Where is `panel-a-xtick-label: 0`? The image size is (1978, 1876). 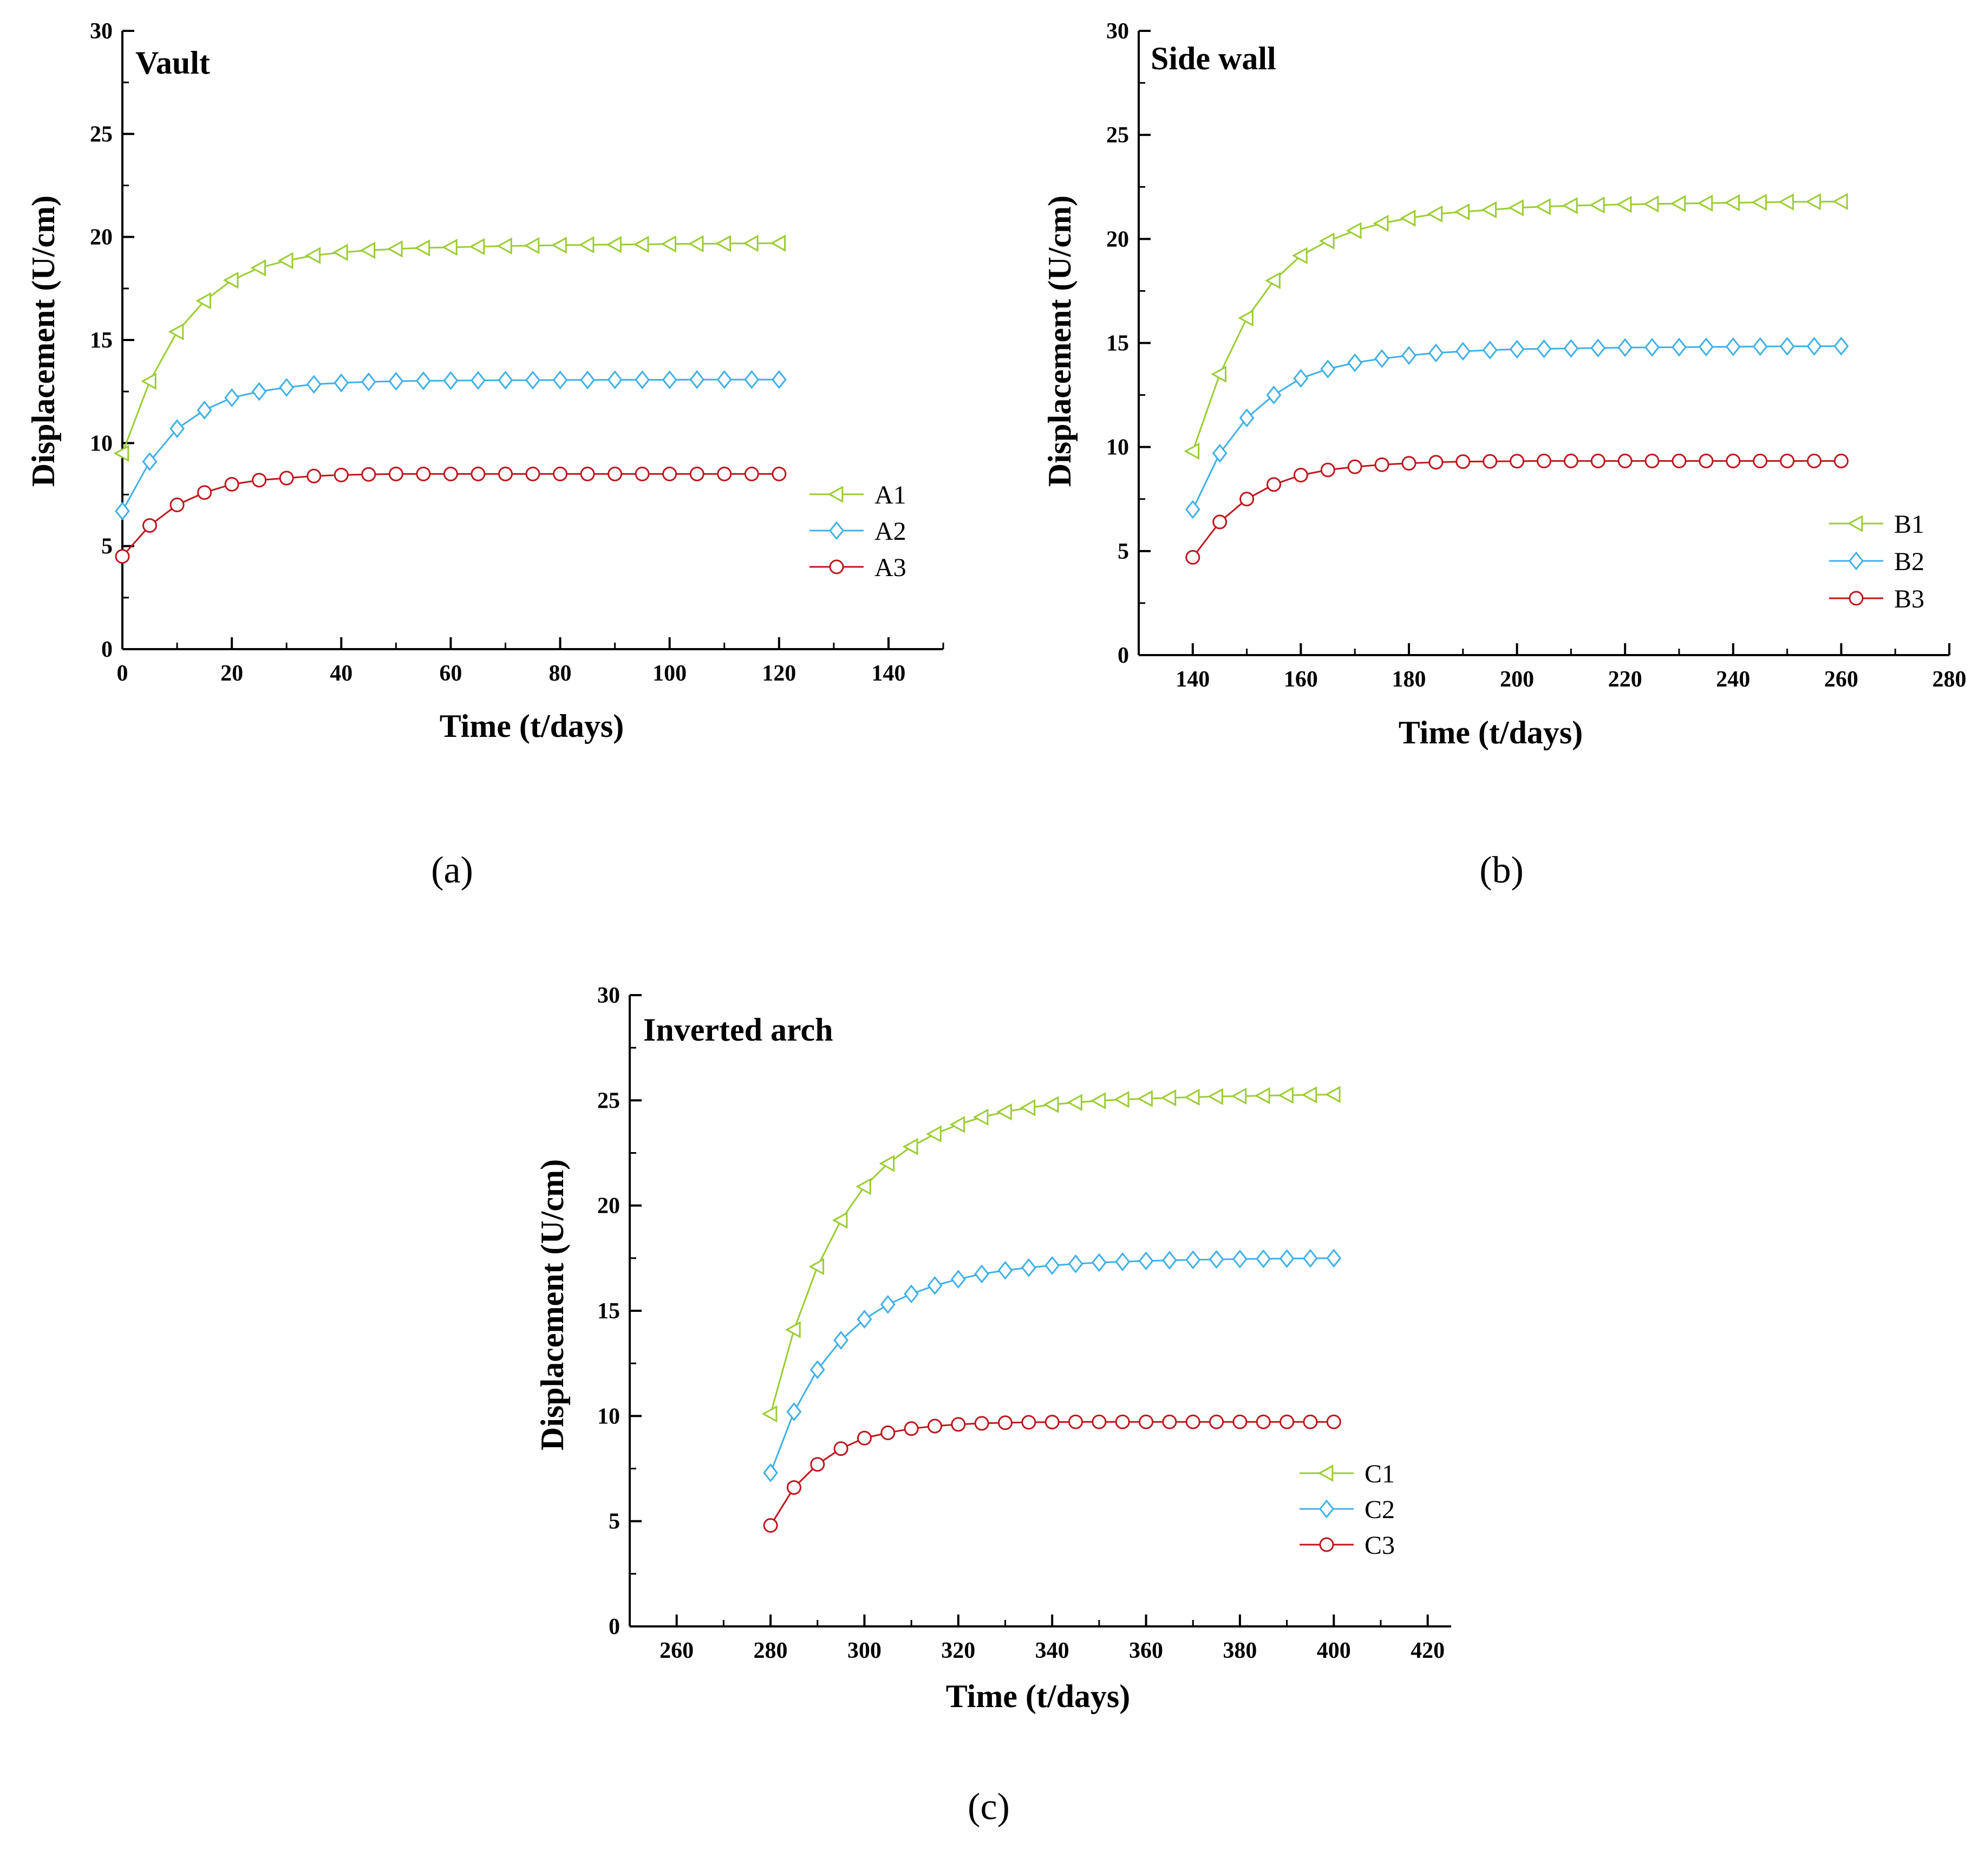
panel-a-xtick-label: 0 is located at coordinates (122, 673).